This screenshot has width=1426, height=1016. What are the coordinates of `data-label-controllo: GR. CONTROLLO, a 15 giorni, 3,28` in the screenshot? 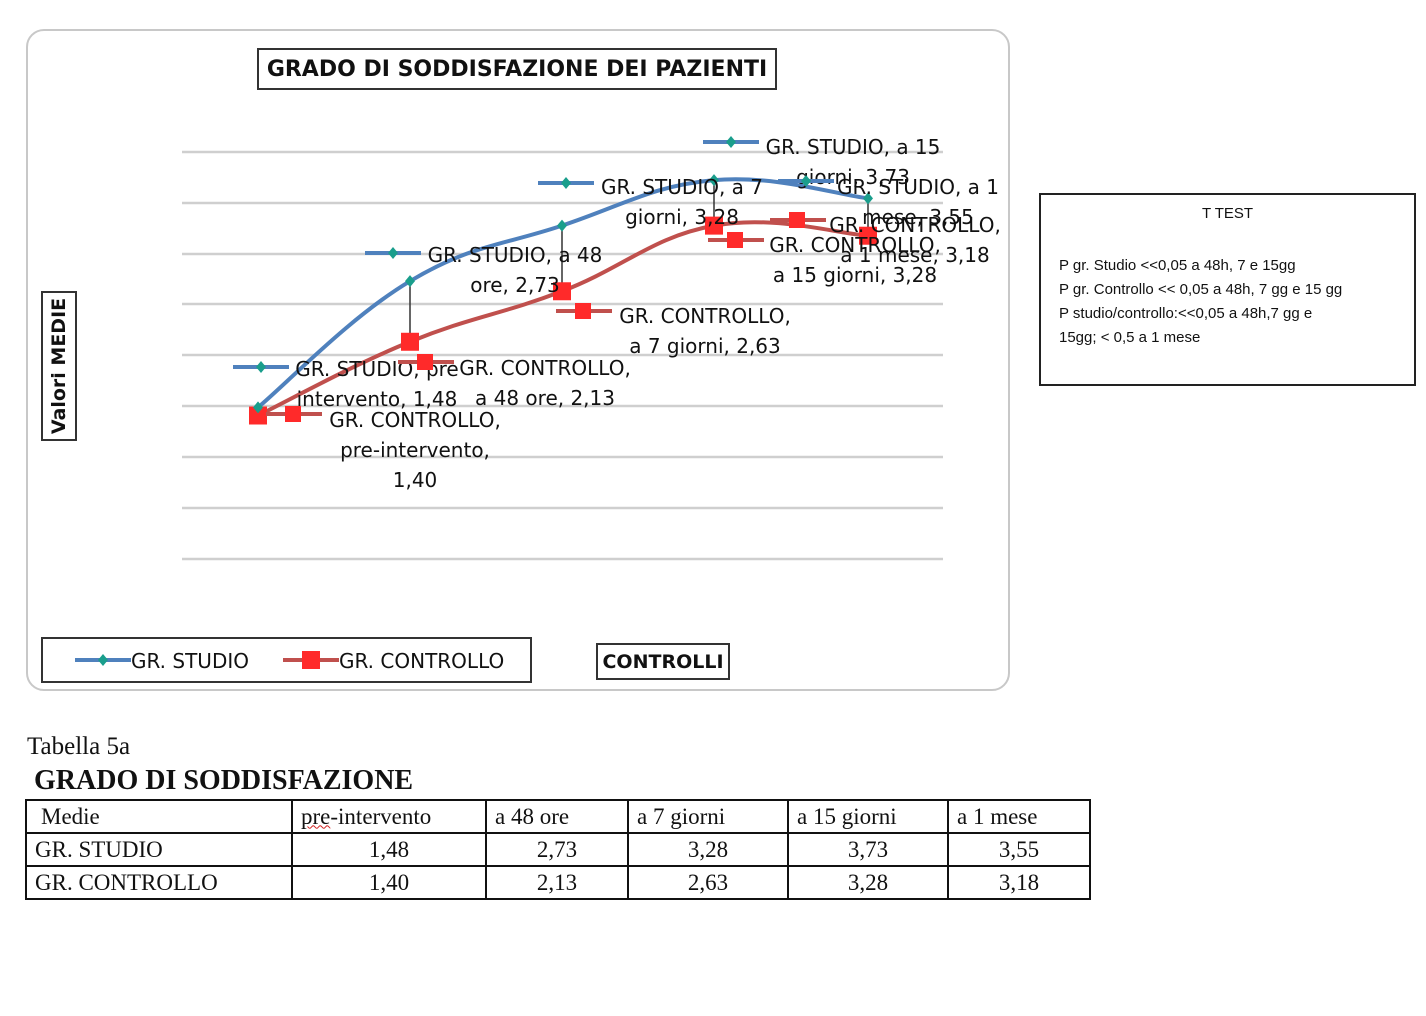 It's located at (855, 260).